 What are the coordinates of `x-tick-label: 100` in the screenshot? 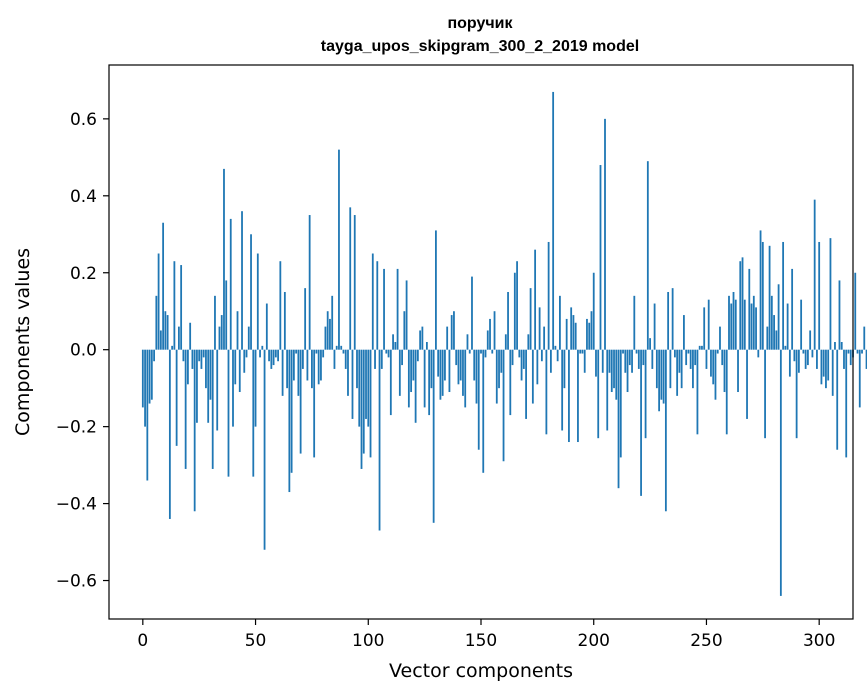 It's located at (368, 641).